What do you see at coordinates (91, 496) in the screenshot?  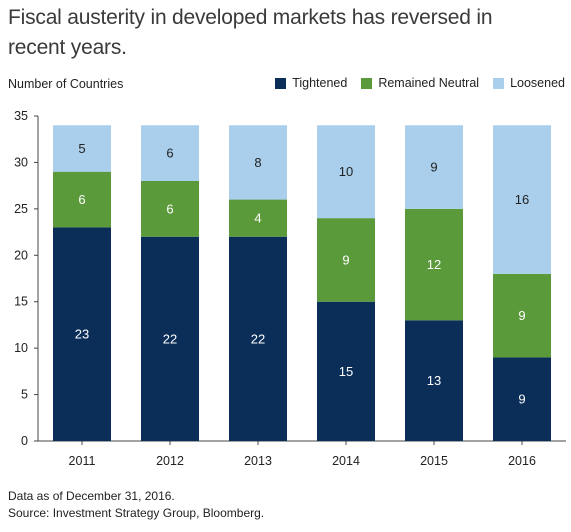 I see `footer-note: Data as of December 31, 2016.` at bounding box center [91, 496].